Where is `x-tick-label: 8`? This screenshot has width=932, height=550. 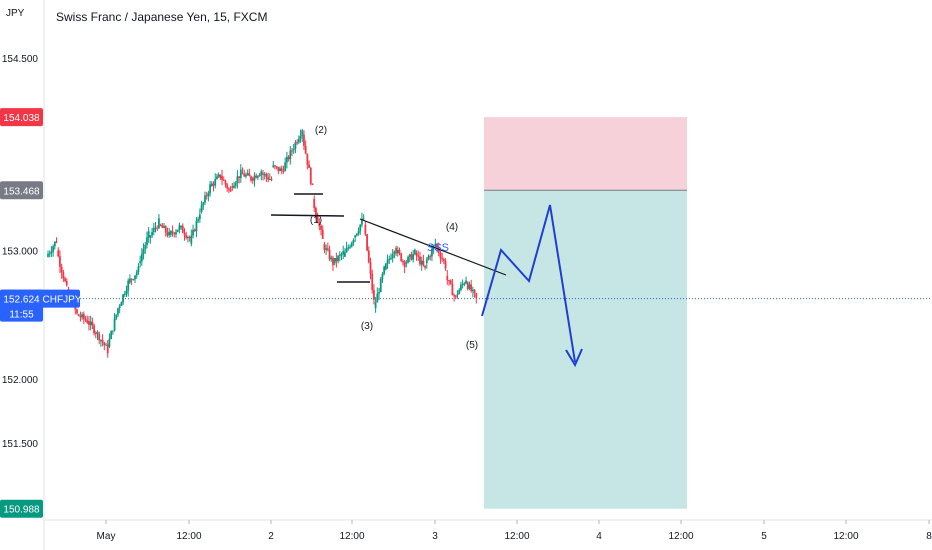
x-tick-label: 8 is located at coordinates (929, 536).